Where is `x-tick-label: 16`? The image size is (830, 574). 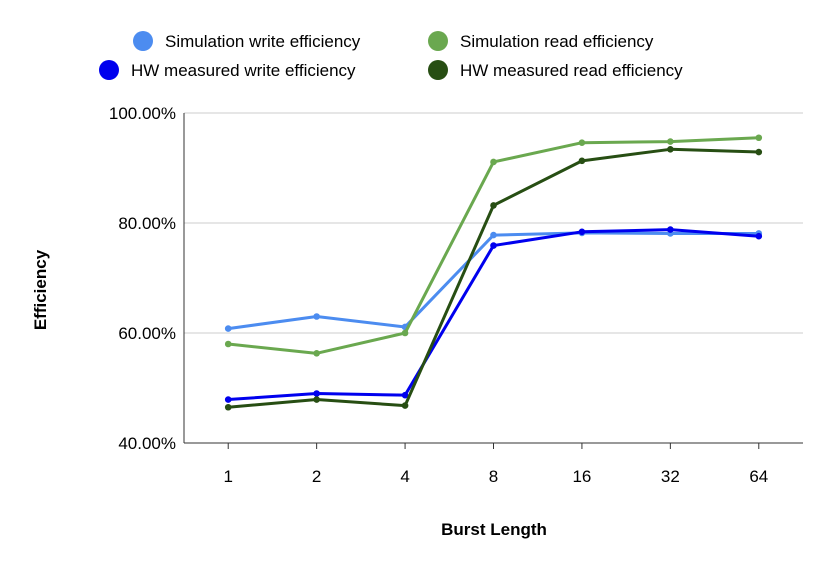 x-tick-label: 16 is located at coordinates (581, 476).